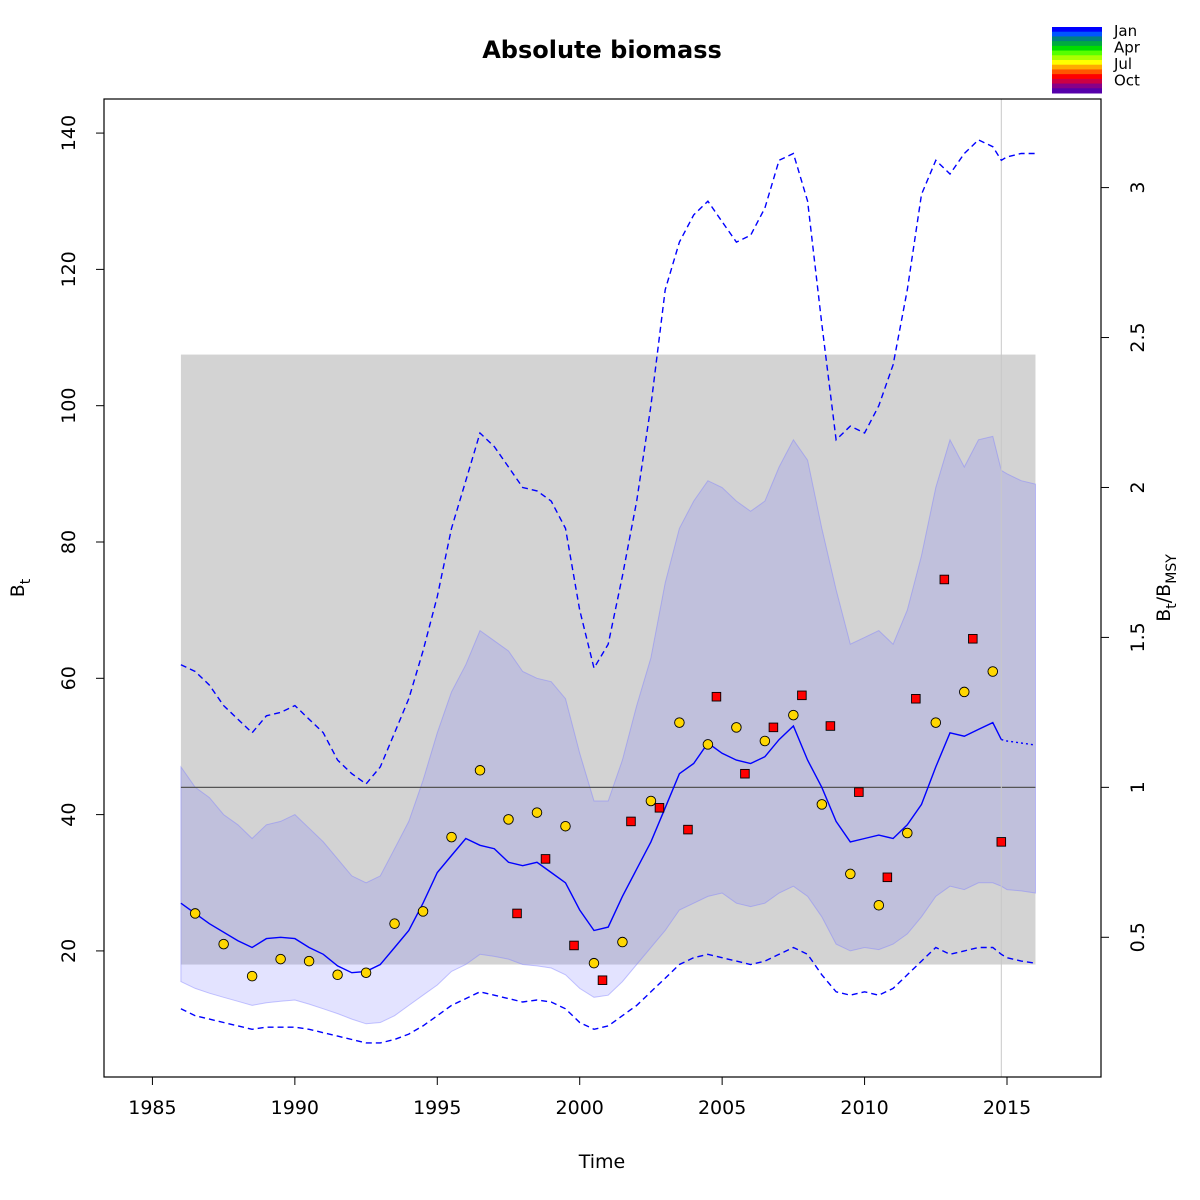 The image size is (1200, 1200). Describe the element at coordinates (1127, 48) in the screenshot. I see `legend-label: Apr` at that location.